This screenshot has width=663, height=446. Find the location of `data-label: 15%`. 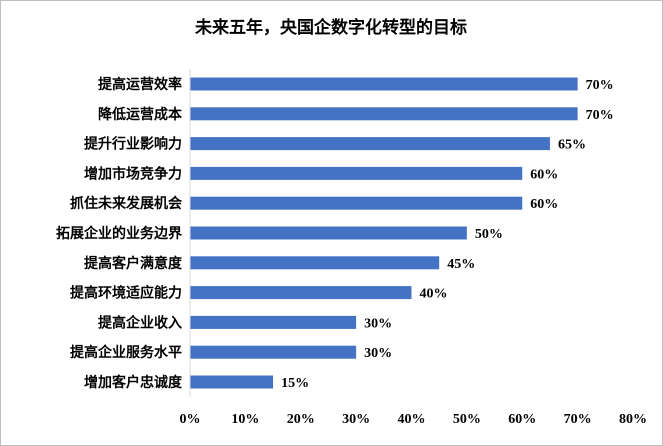

data-label: 15% is located at coordinates (295, 383).